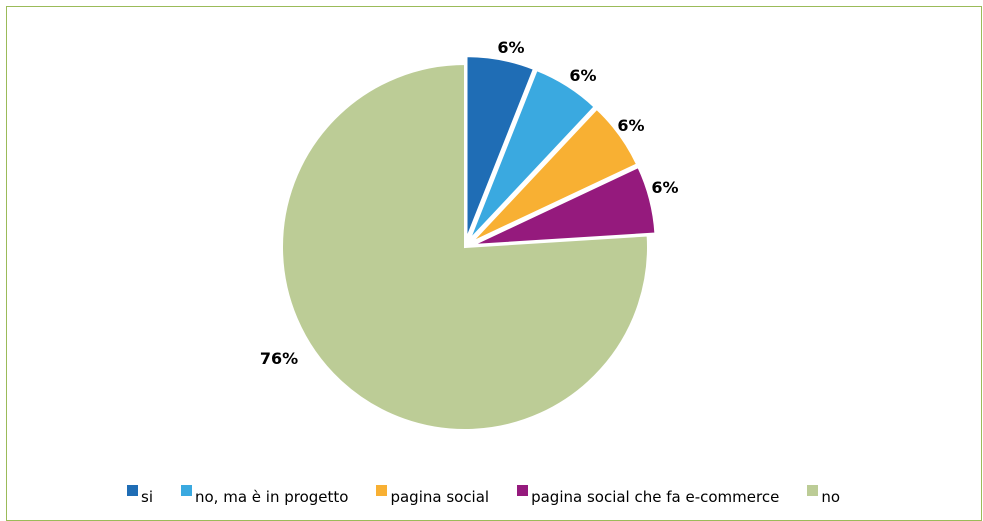  I want to click on data-label-1: 6%, so click(510, 47).